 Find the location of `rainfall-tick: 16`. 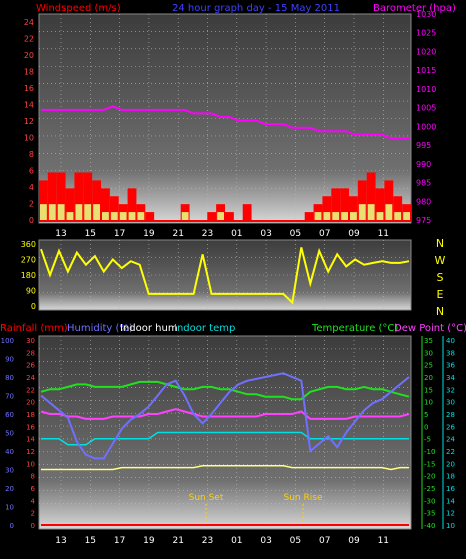

rainfall-tick: 16 is located at coordinates (30, 427).